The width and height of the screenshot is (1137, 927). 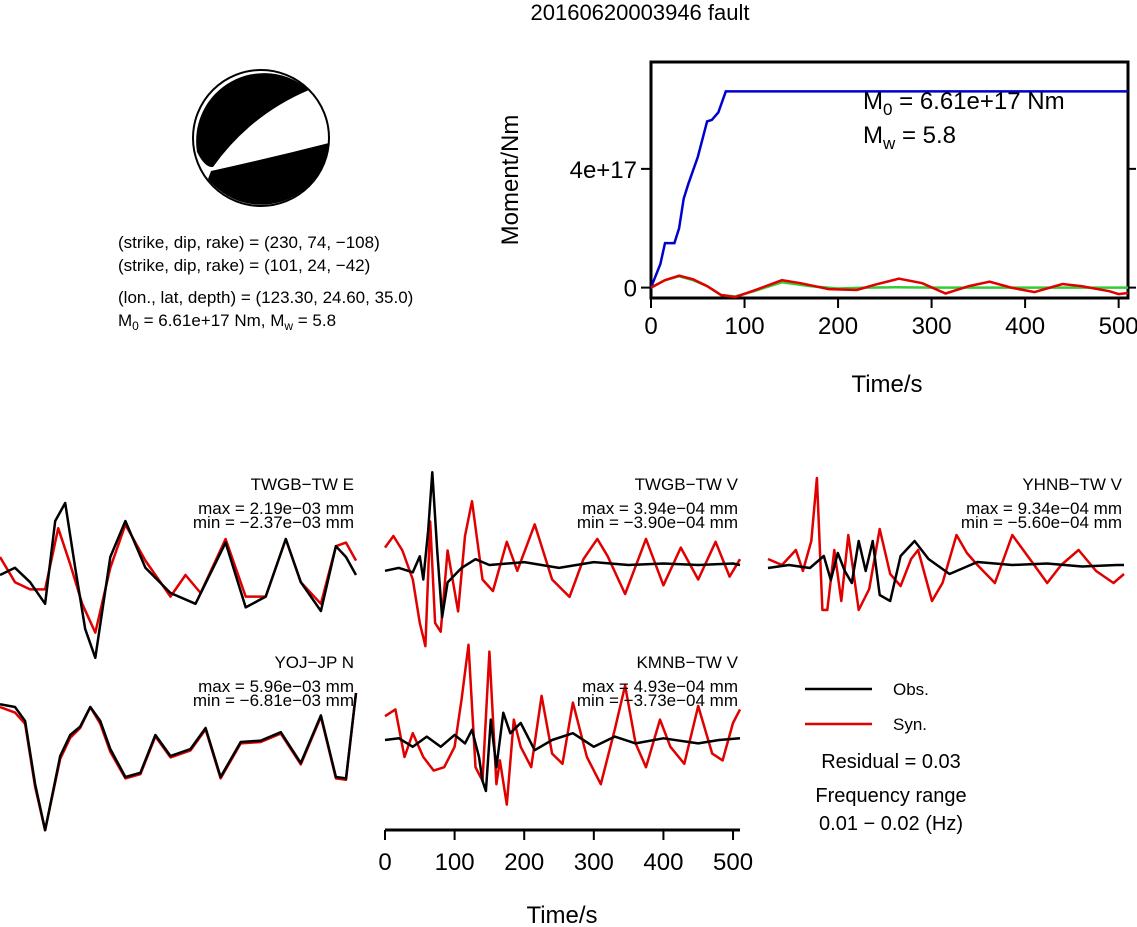 I want to click on frequency-value: 0.01 − 0.02 (Hz), so click(x=891, y=824).